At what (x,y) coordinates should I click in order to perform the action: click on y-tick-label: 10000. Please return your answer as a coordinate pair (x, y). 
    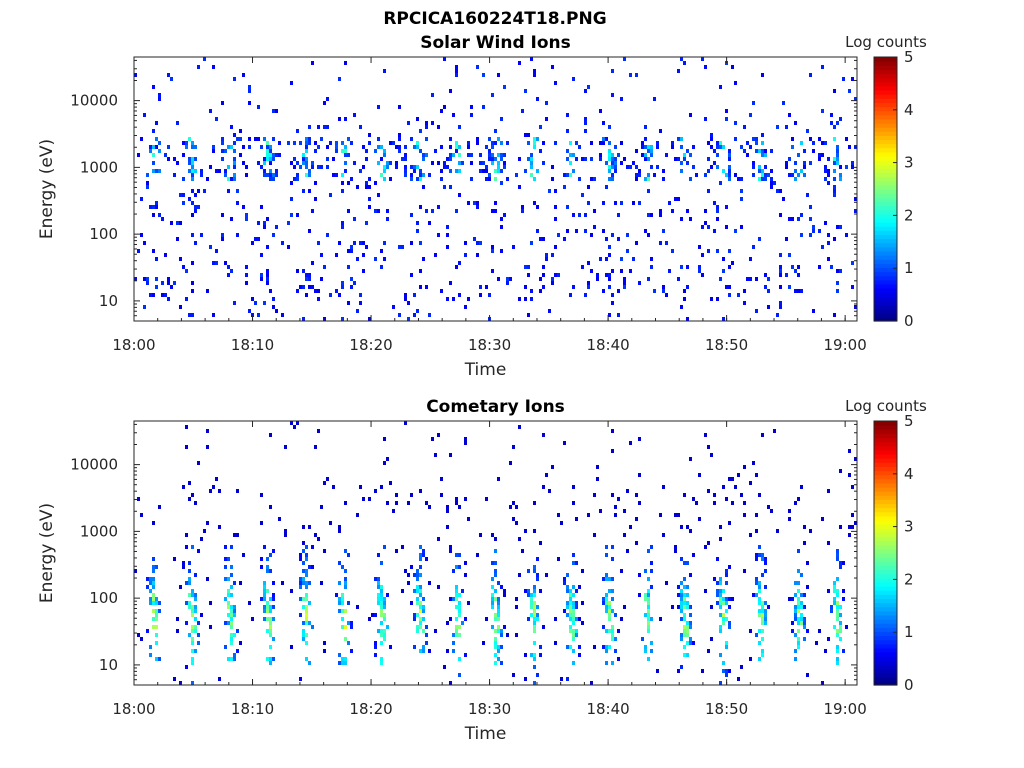
    Looking at the image, I should click on (94, 465).